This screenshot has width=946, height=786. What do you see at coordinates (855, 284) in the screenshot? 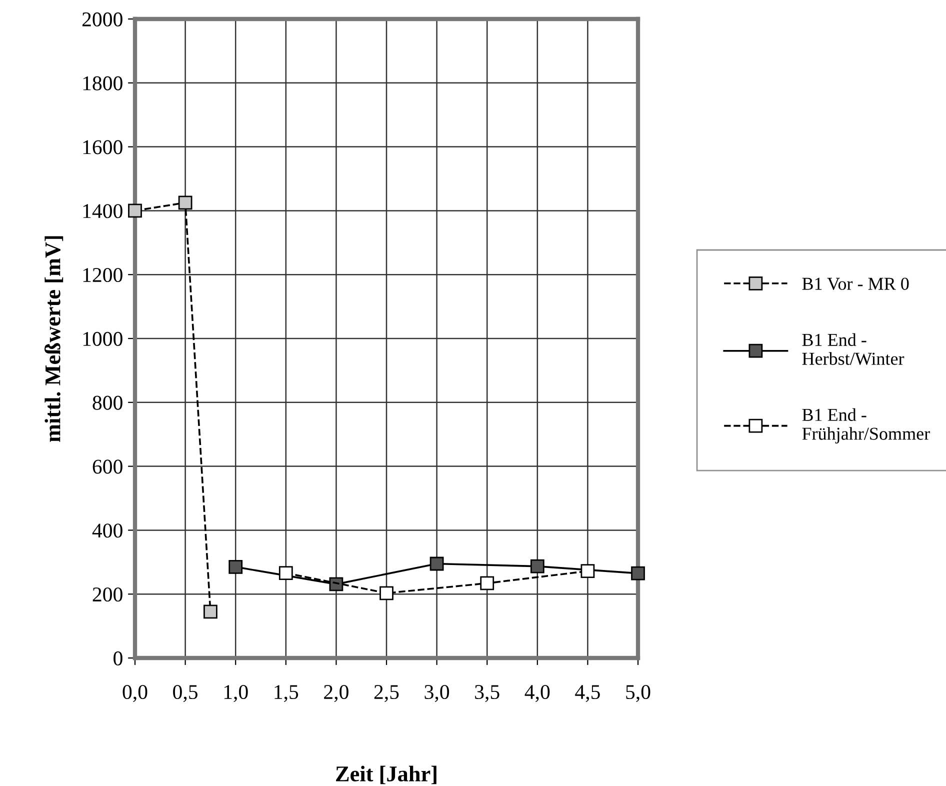
I see `legend-label: B1 Vor - MR 0` at bounding box center [855, 284].